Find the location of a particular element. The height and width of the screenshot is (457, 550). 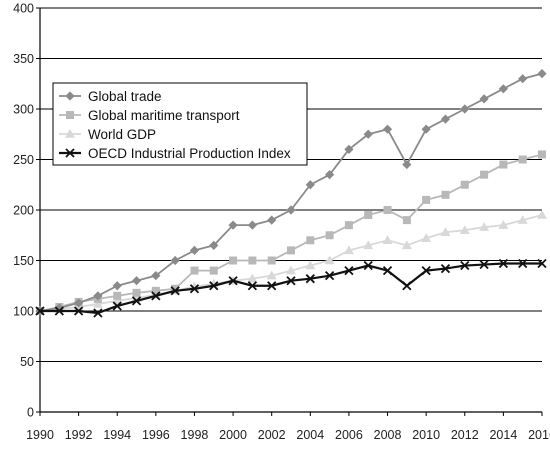

y-tick-label: 0 is located at coordinates (30, 413).